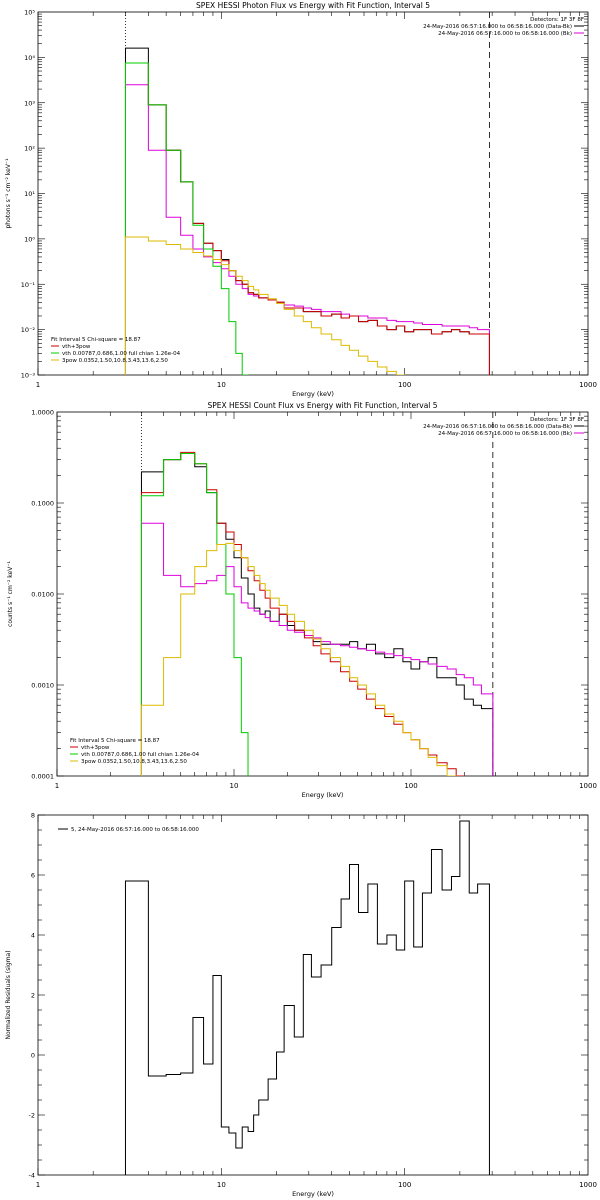 The width and height of the screenshot is (600, 1200). What do you see at coordinates (42, 686) in the screenshot?
I see `y-tick-label: 0.0010` at bounding box center [42, 686].